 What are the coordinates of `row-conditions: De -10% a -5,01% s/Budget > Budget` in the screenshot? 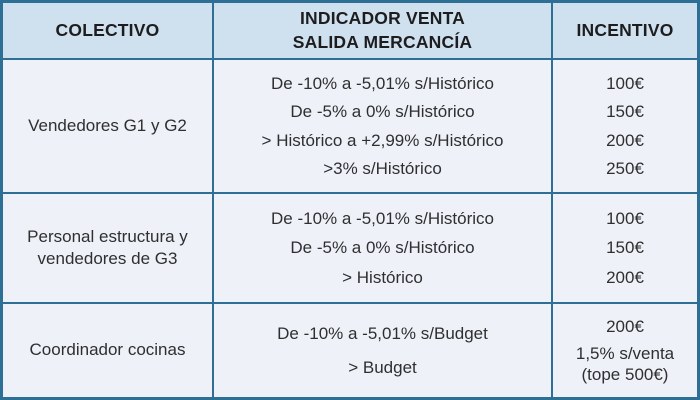 It's located at (383, 350).